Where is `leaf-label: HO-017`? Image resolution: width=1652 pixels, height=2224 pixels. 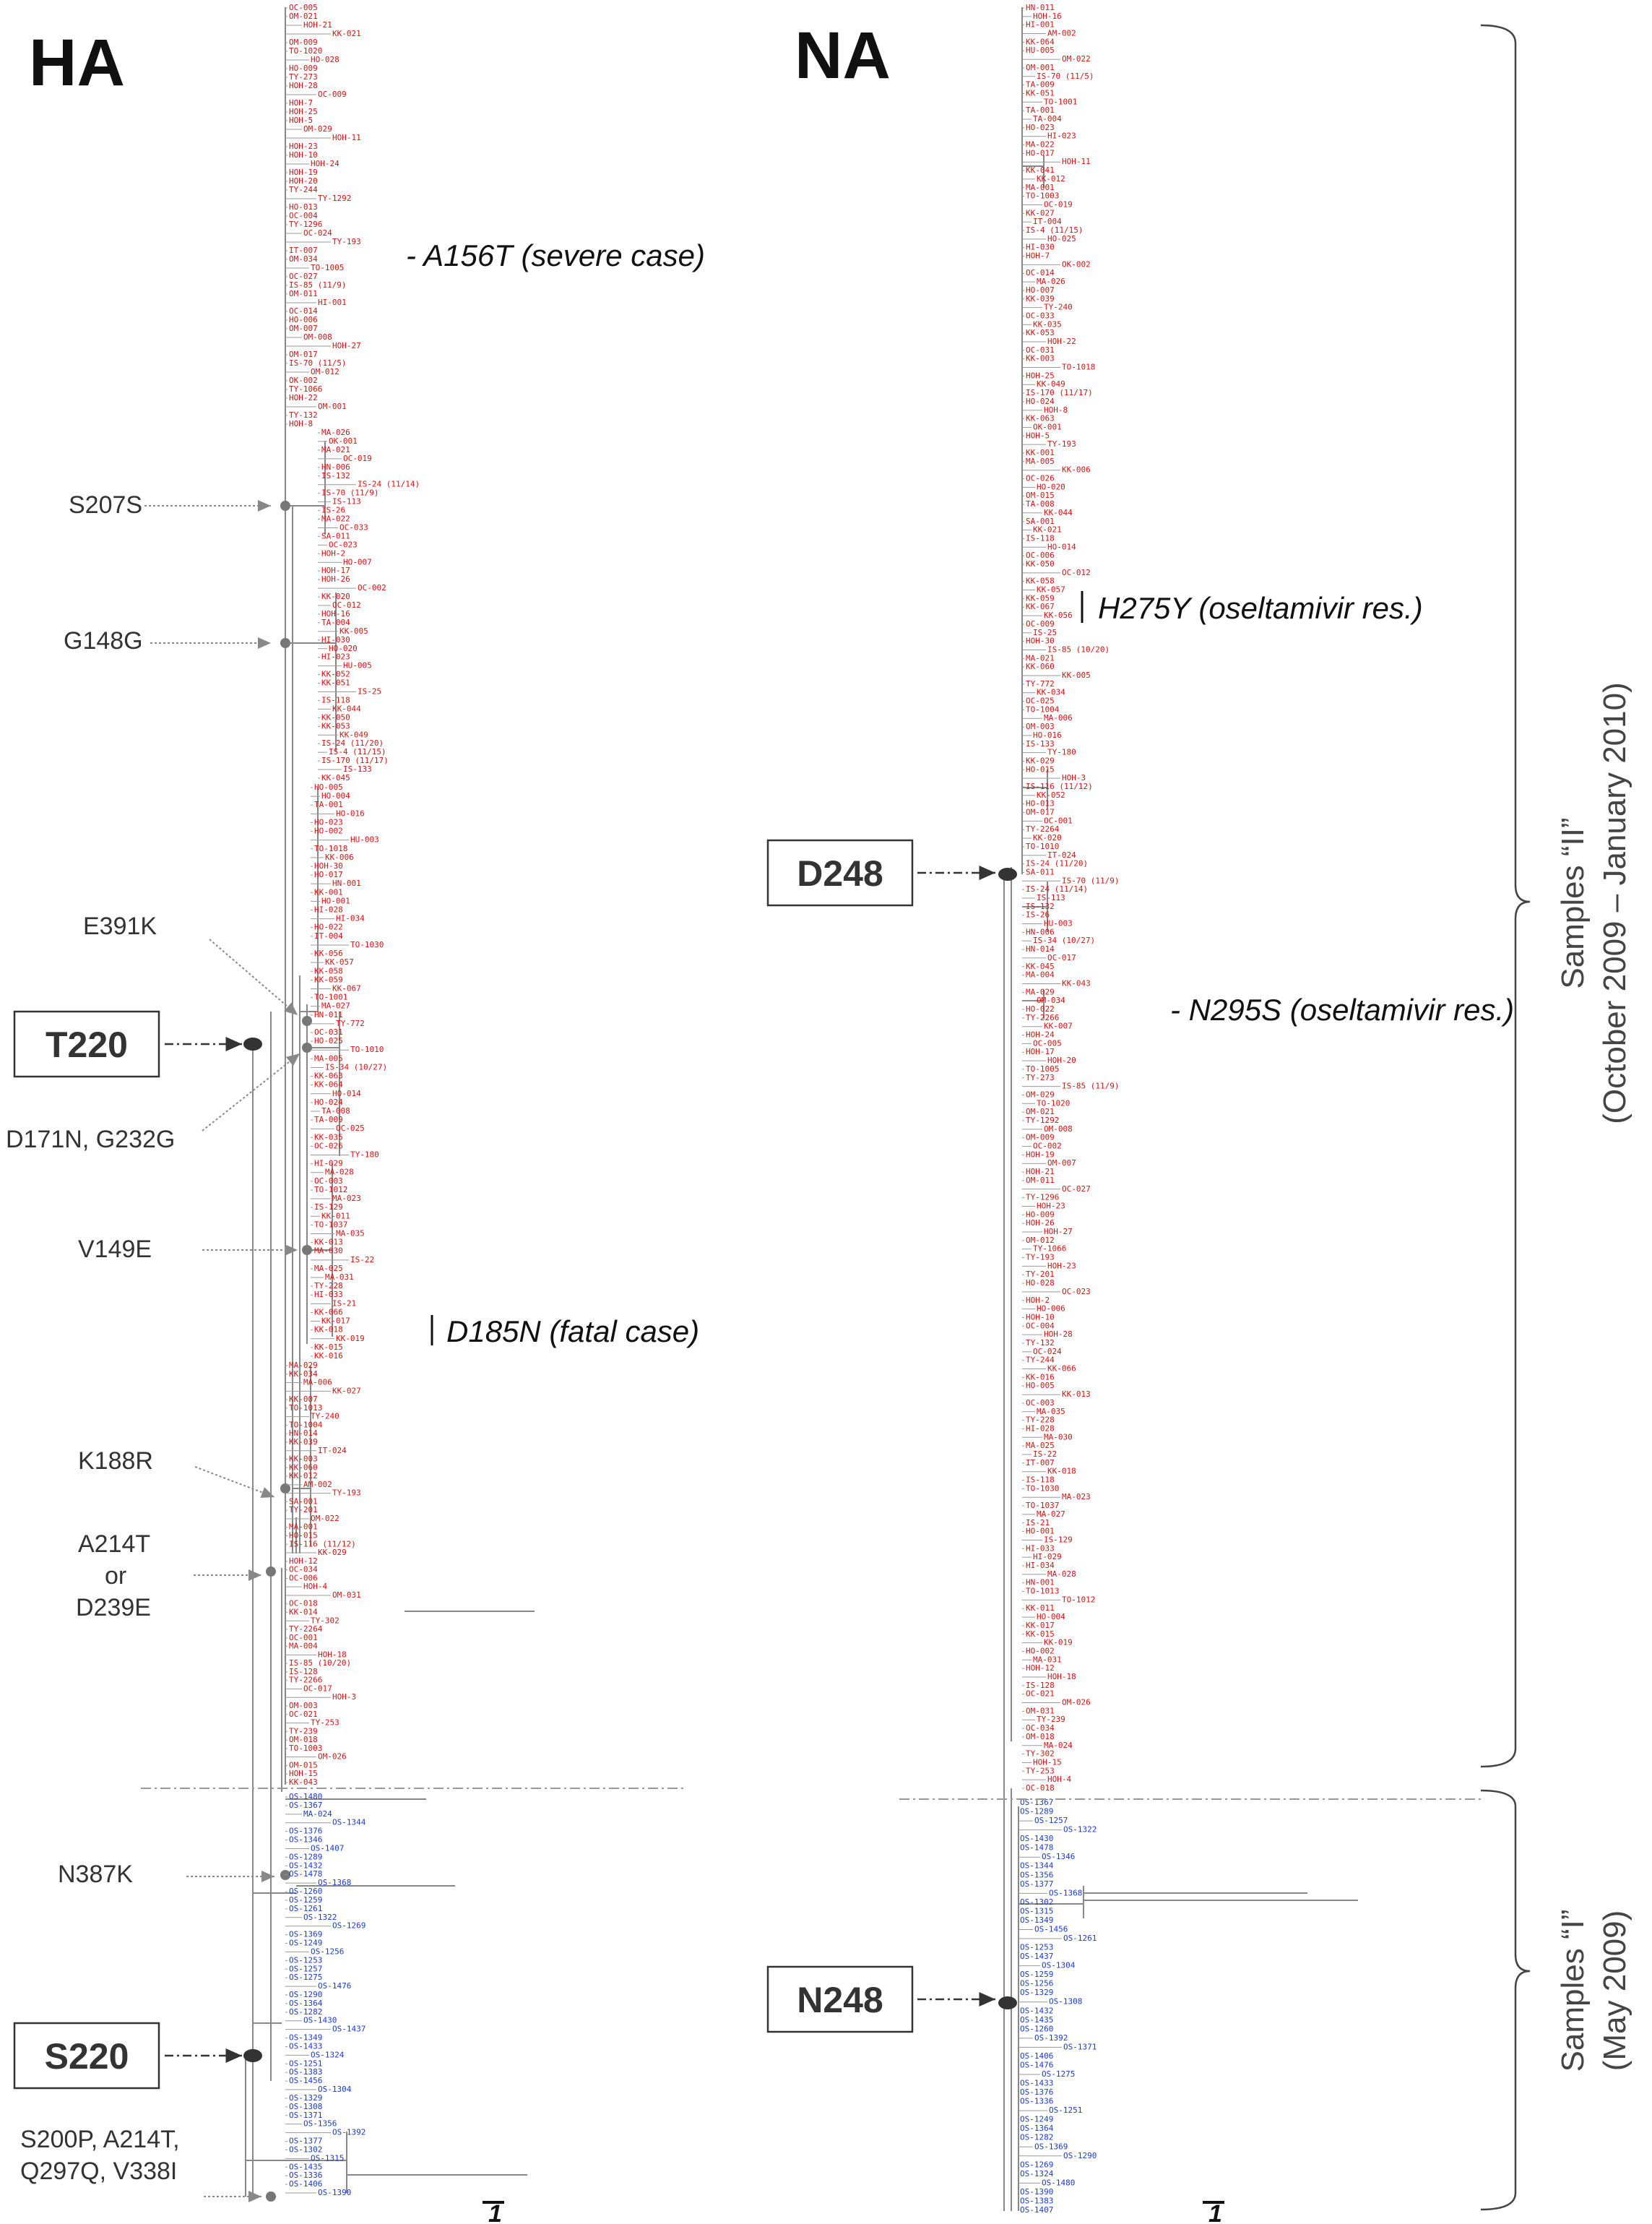 leaf-label: HO-017 is located at coordinates (328, 874).